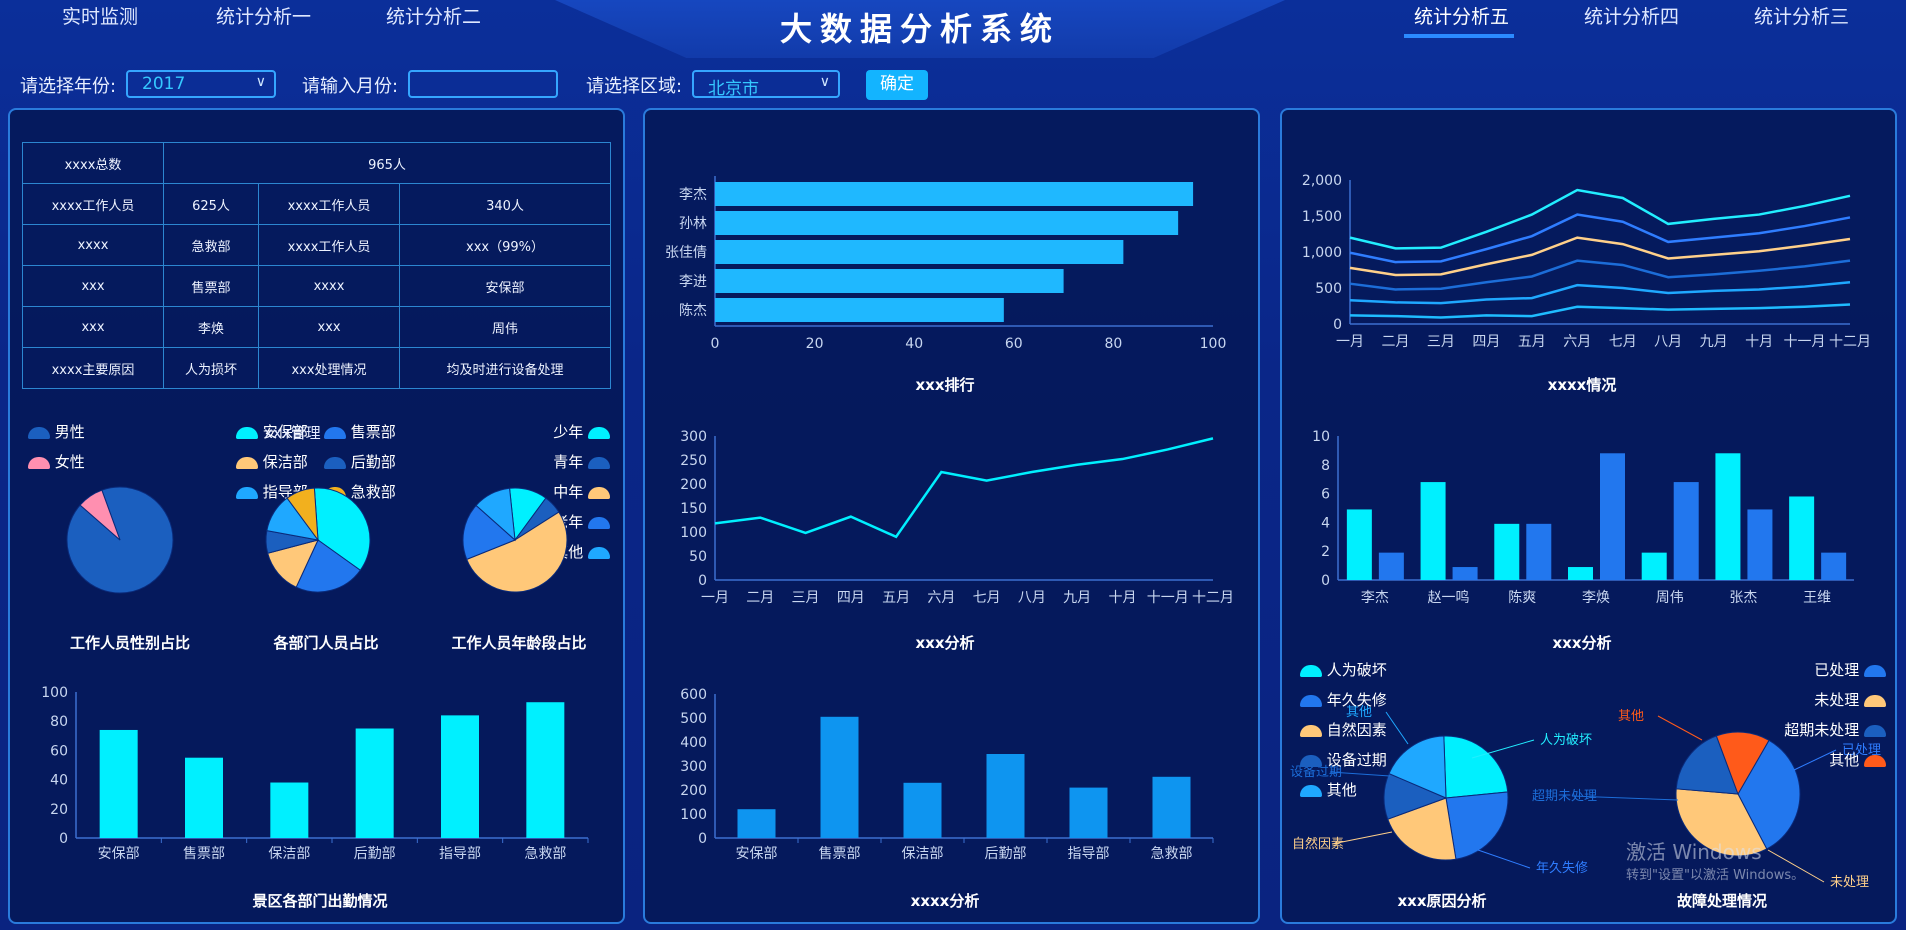 This screenshot has width=1906, height=930. I want to click on legend-item: 人为破坏, so click(1343, 675).